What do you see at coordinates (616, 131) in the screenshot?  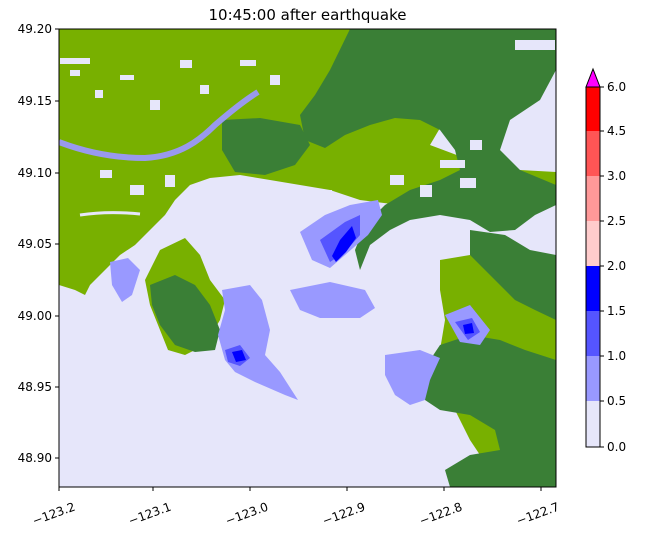 I see `colorbar-tick-label: 4.5` at bounding box center [616, 131].